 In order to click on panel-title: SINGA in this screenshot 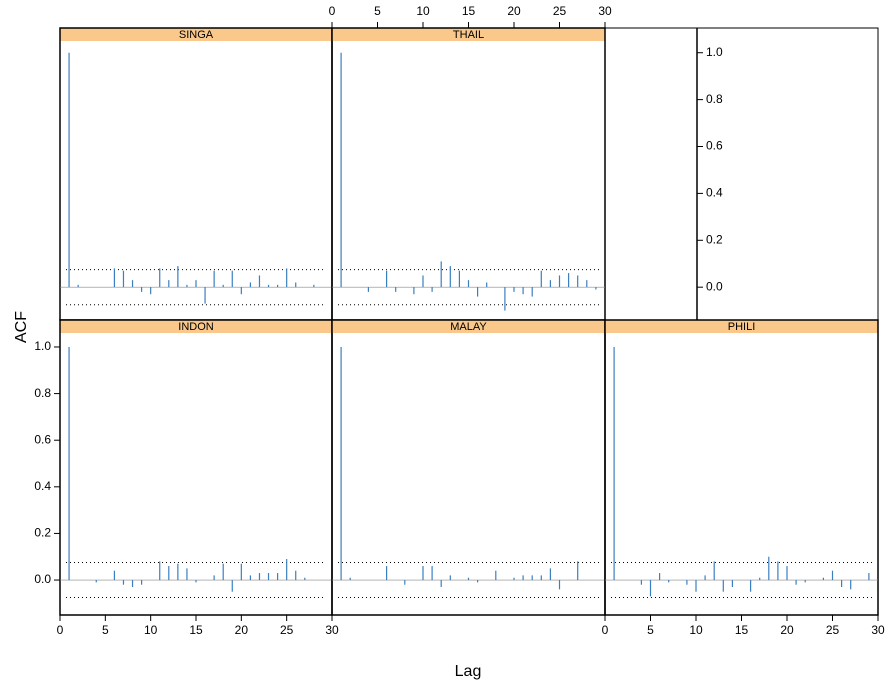, I will do `click(196, 35)`.